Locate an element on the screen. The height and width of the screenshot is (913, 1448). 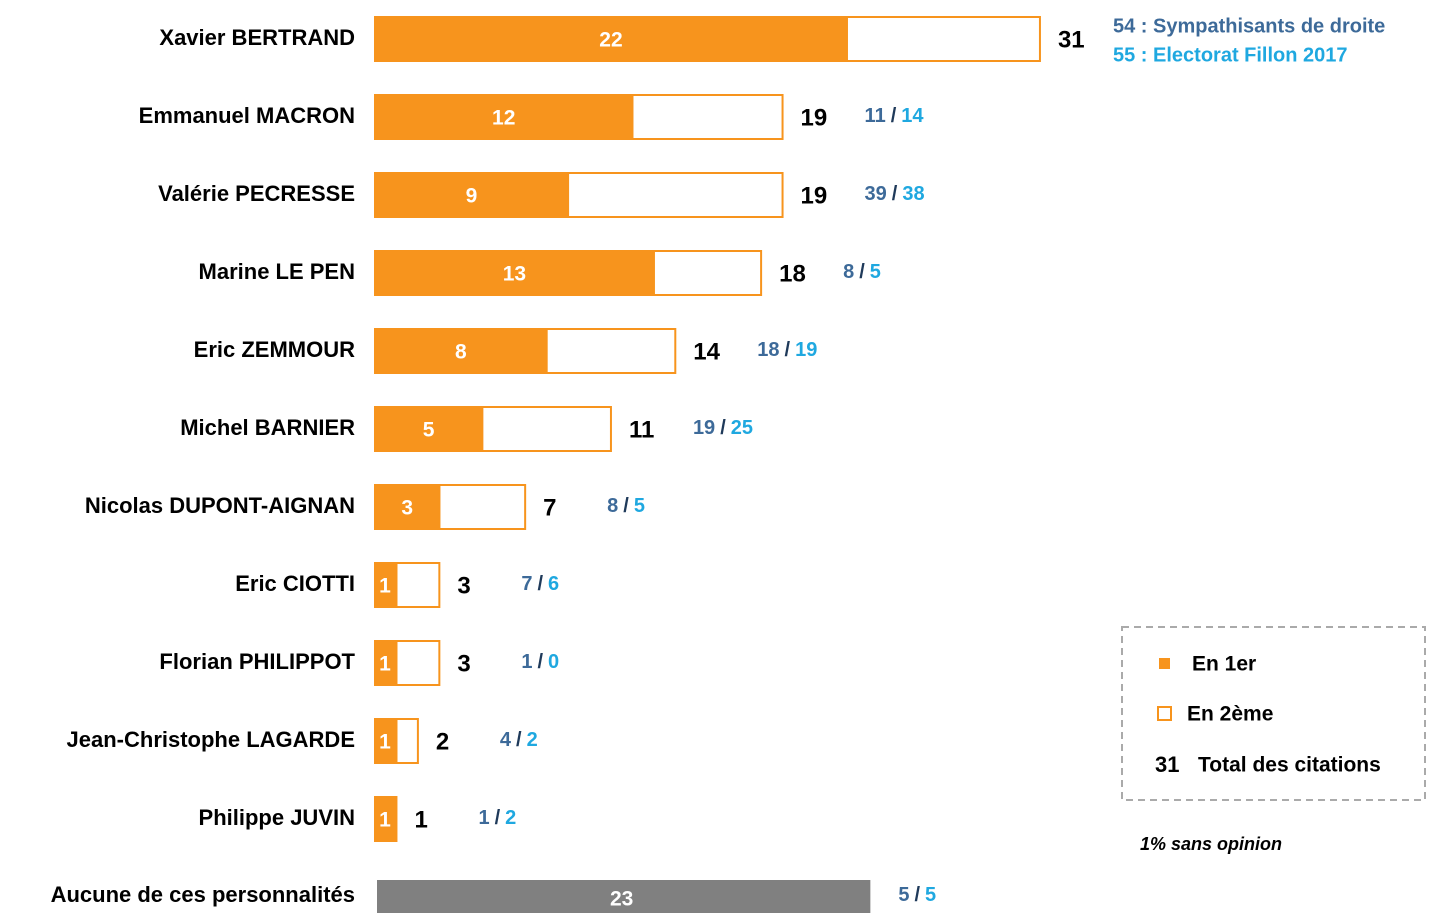
category-label: Eric ZEMMOUR is located at coordinates (274, 349).